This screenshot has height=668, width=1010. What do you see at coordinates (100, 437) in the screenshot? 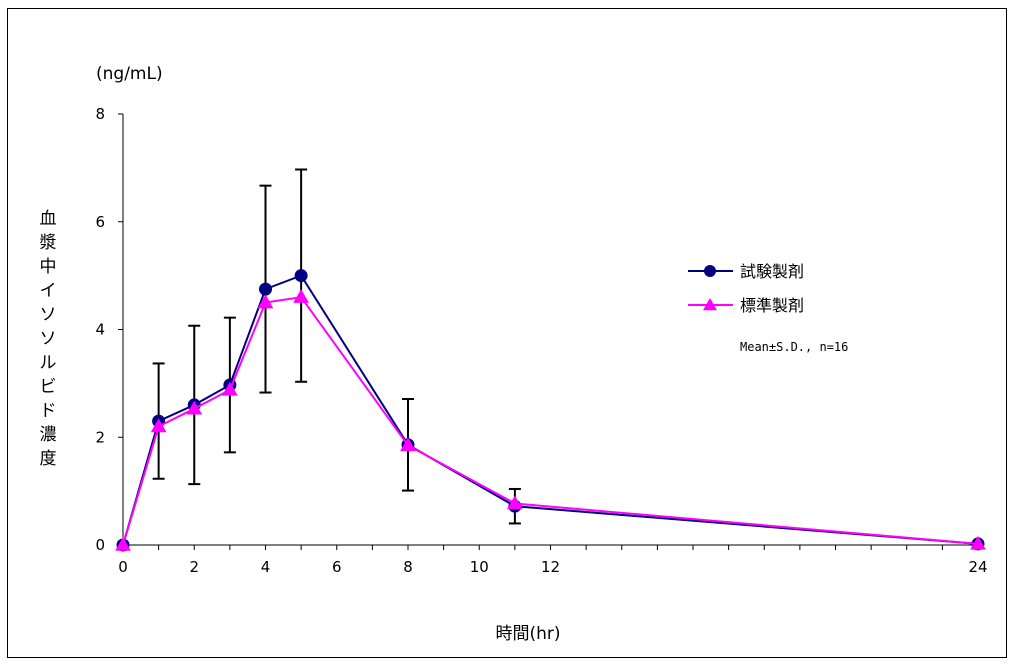
I see `y-tick-label: 2` at bounding box center [100, 437].